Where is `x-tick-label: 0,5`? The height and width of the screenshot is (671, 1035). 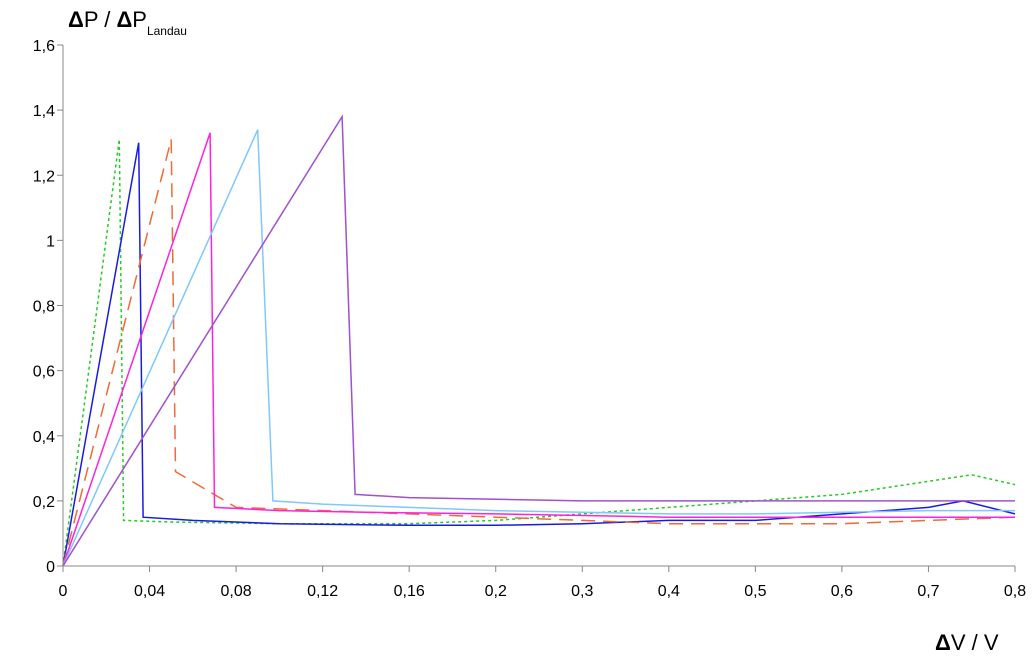
x-tick-label: 0,5 is located at coordinates (755, 591).